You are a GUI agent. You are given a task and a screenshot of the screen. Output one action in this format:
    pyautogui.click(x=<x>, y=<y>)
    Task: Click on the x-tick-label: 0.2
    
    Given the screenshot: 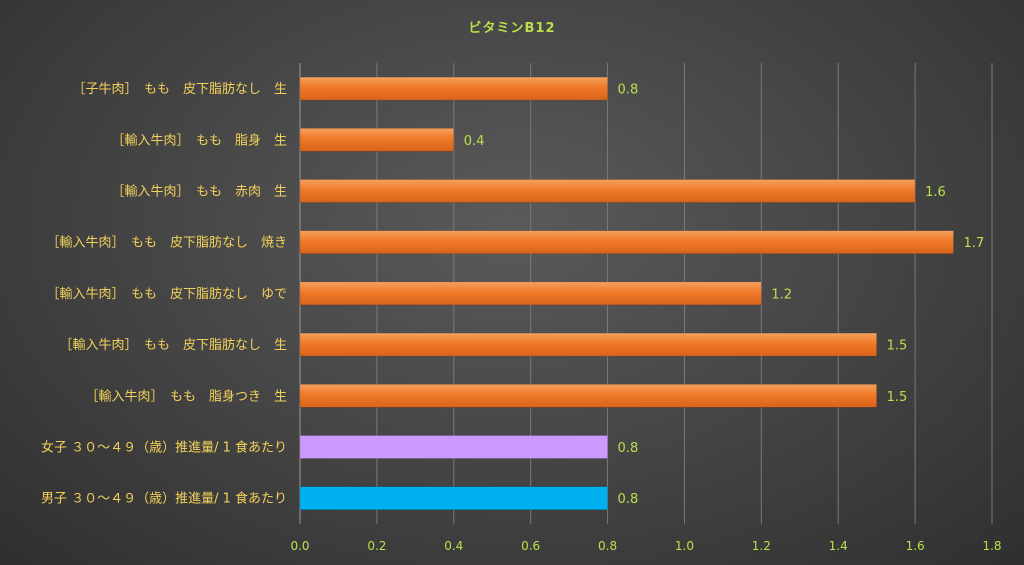 What is the action you would take?
    pyautogui.click(x=376, y=546)
    